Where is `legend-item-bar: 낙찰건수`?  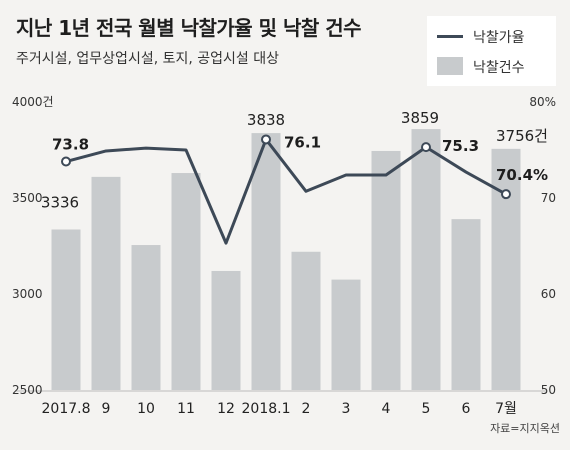 legend-item-bar: 낙찰건수 is located at coordinates (495, 66).